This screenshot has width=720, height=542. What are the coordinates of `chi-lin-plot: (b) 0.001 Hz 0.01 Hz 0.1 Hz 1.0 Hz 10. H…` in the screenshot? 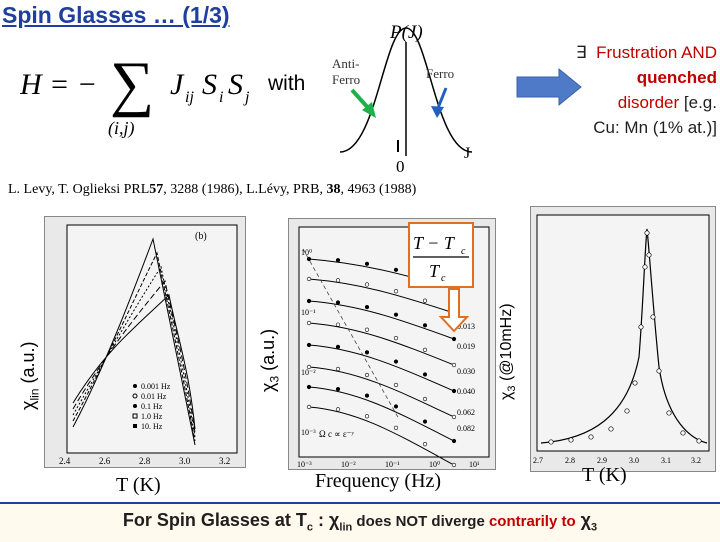 It's located at (145, 342).